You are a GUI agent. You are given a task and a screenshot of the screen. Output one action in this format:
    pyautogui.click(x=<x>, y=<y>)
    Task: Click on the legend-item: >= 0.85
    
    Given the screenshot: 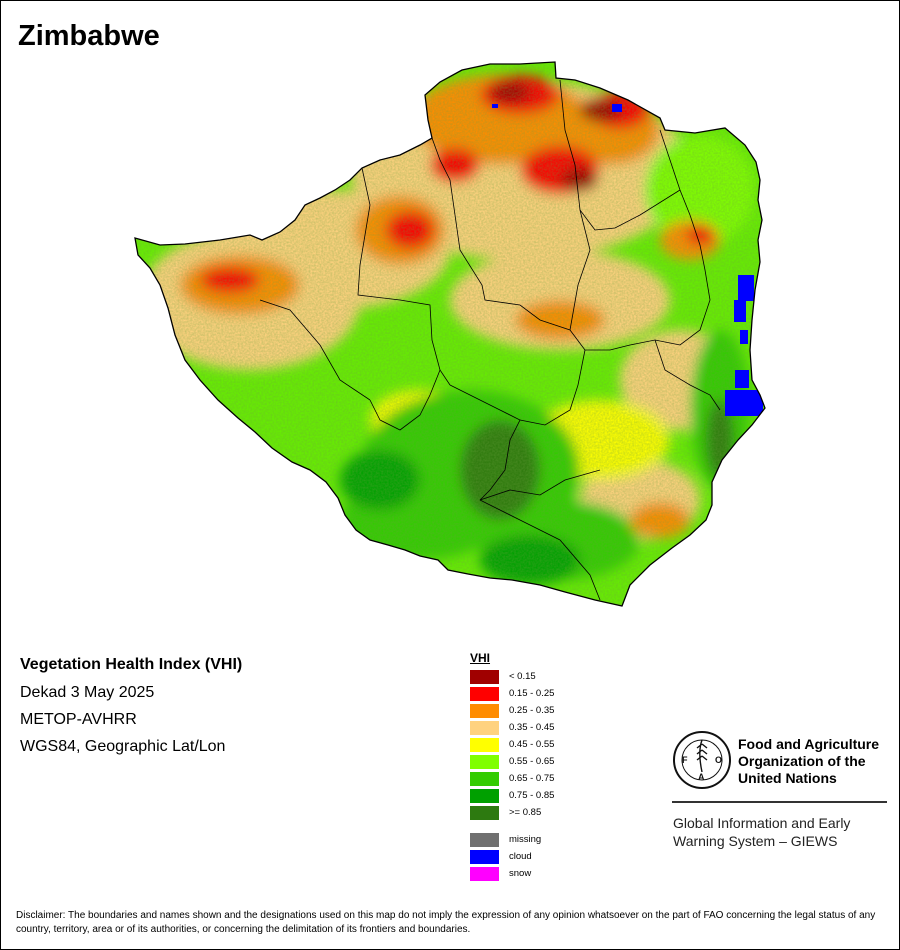 What is the action you would take?
    pyautogui.click(x=512, y=812)
    